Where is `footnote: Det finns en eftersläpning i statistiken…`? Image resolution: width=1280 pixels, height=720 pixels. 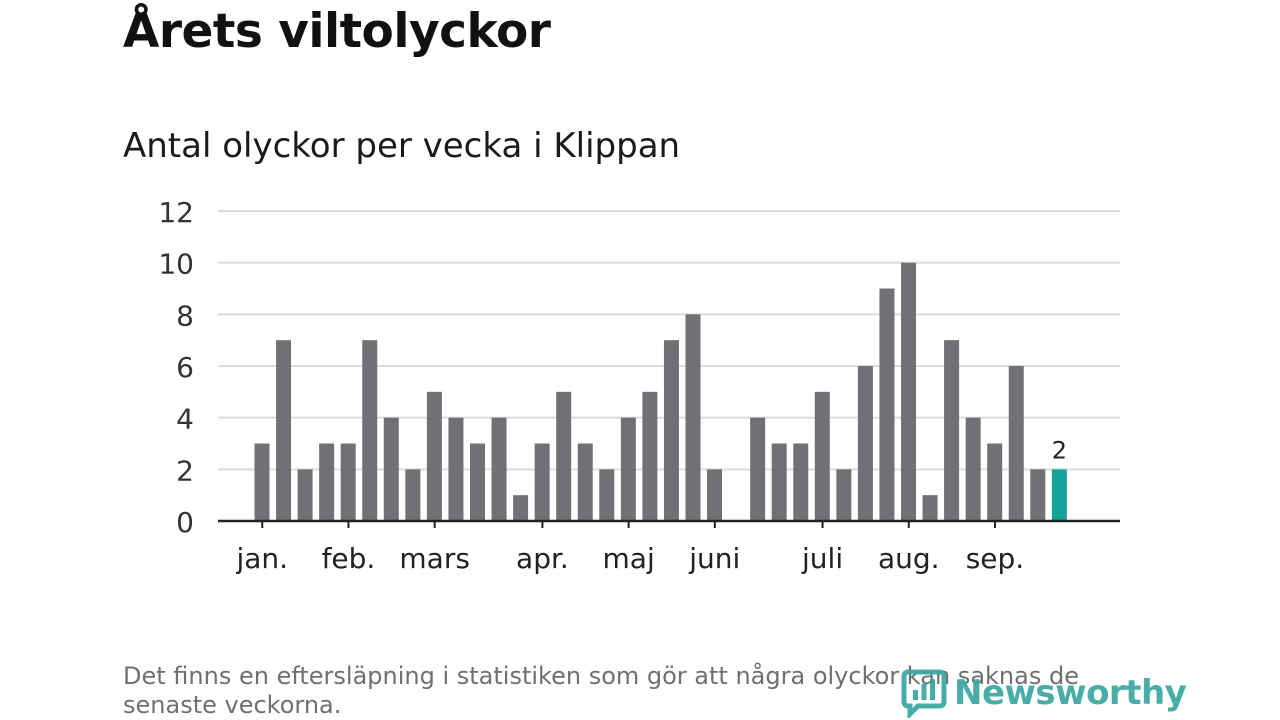
footnote: Det finns en eftersläpning i statistiken… is located at coordinates (601, 690).